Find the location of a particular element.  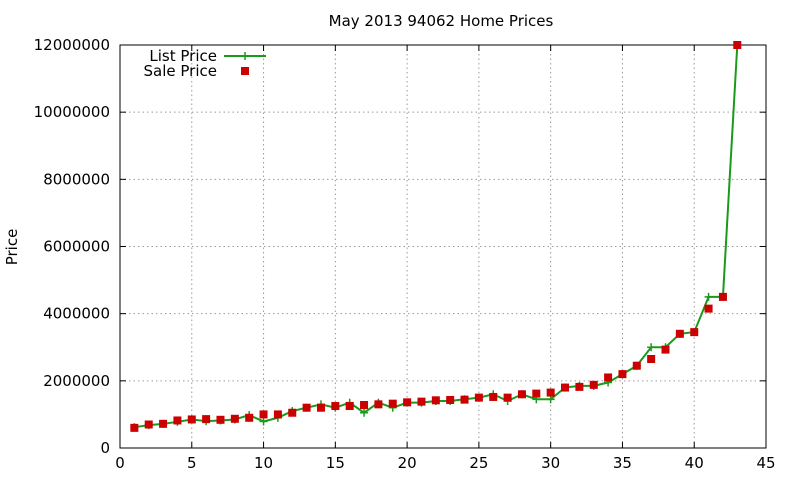

y-axis-label: Price is located at coordinates (12, 247).